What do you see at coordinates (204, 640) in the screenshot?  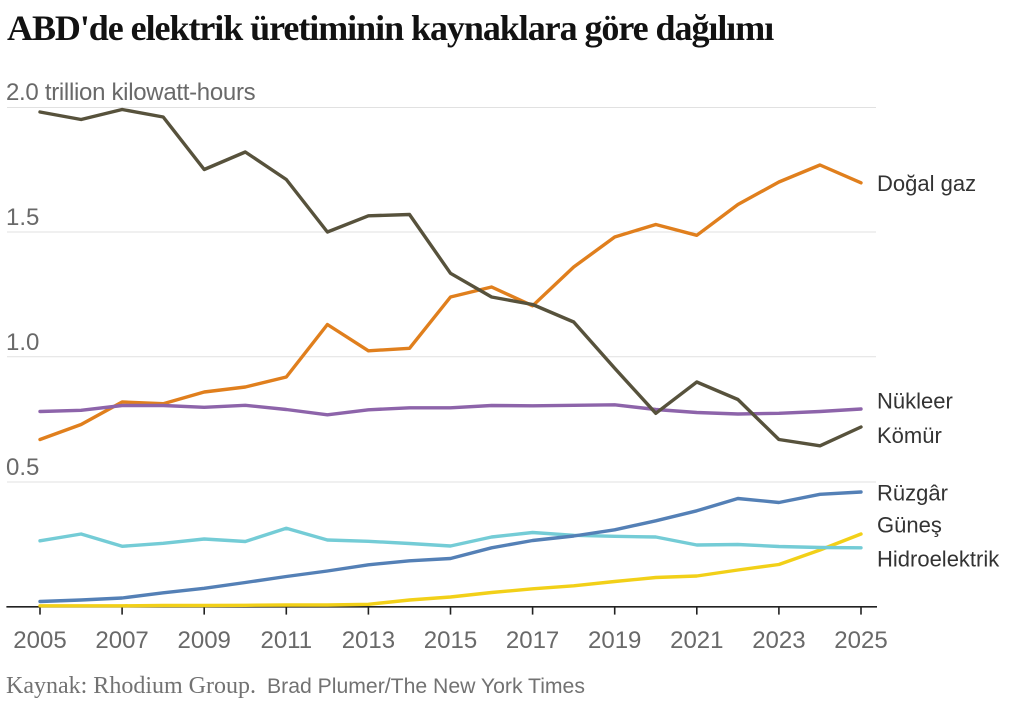 I see `svg-text: 2009` at bounding box center [204, 640].